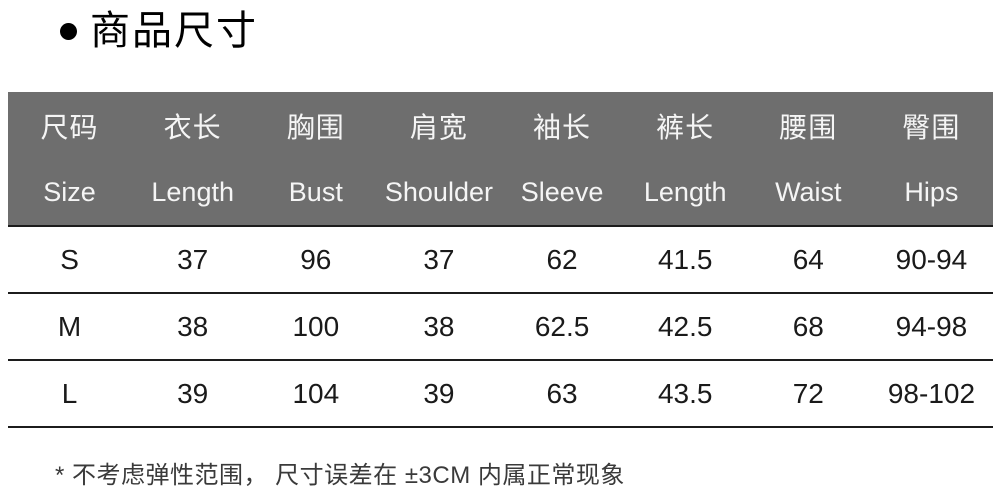 The image size is (1000, 500). What do you see at coordinates (562, 192) in the screenshot?
I see `column-header-en-sleeve: Sleeve` at bounding box center [562, 192].